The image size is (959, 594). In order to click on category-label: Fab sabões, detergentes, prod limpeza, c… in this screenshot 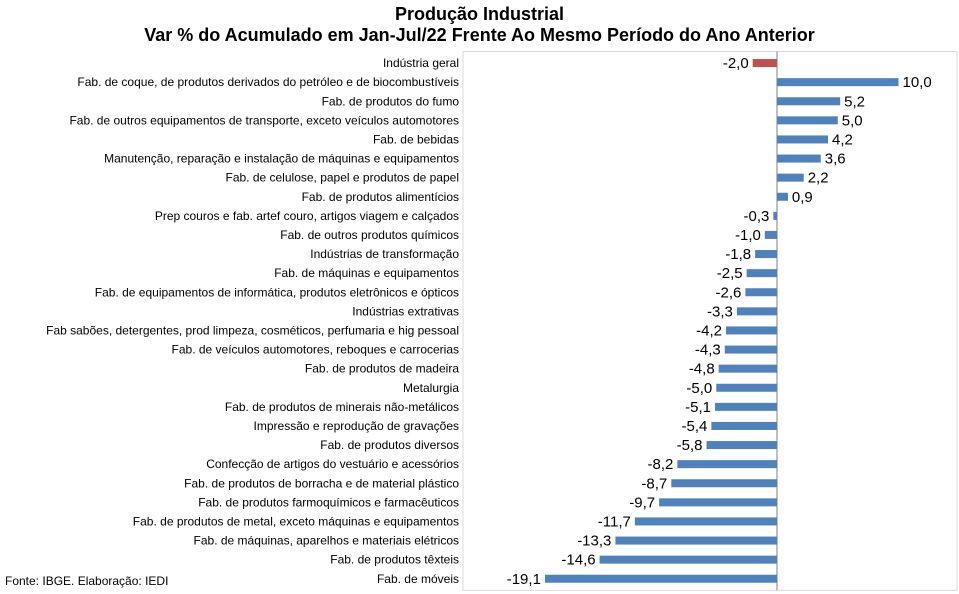, I will do `click(252, 330)`.